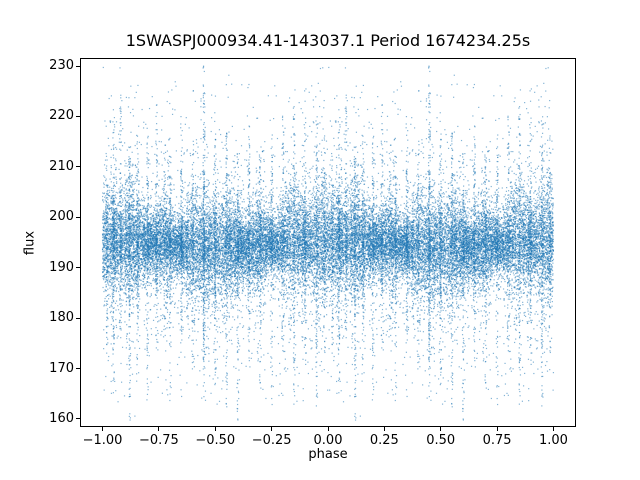 This screenshot has height=480, width=640. I want to click on x-tick-label: 0.25, so click(384, 440).